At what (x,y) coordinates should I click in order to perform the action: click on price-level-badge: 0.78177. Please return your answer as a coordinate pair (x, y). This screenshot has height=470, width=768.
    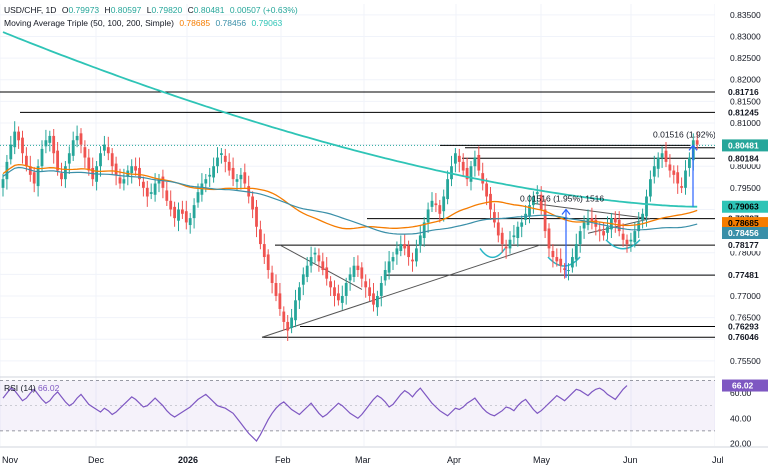
    Looking at the image, I should click on (743, 245).